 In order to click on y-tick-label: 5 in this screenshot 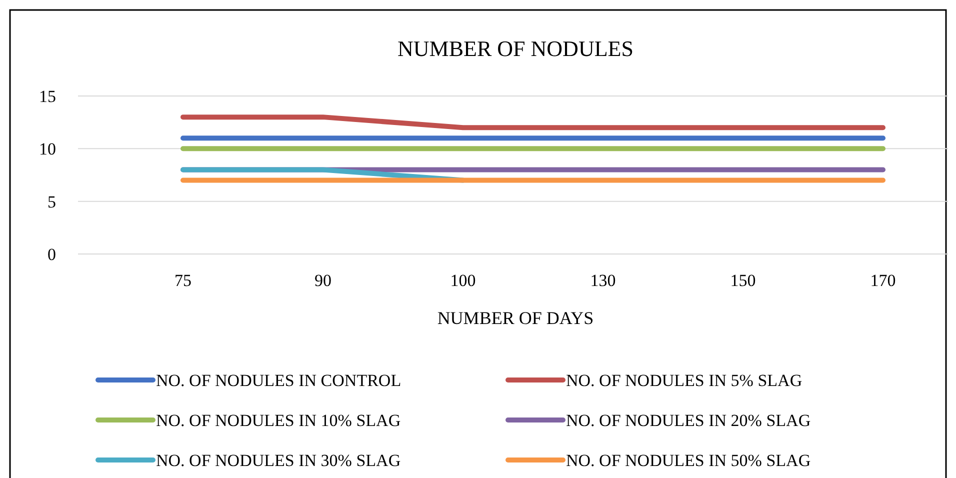, I will do `click(52, 202)`.